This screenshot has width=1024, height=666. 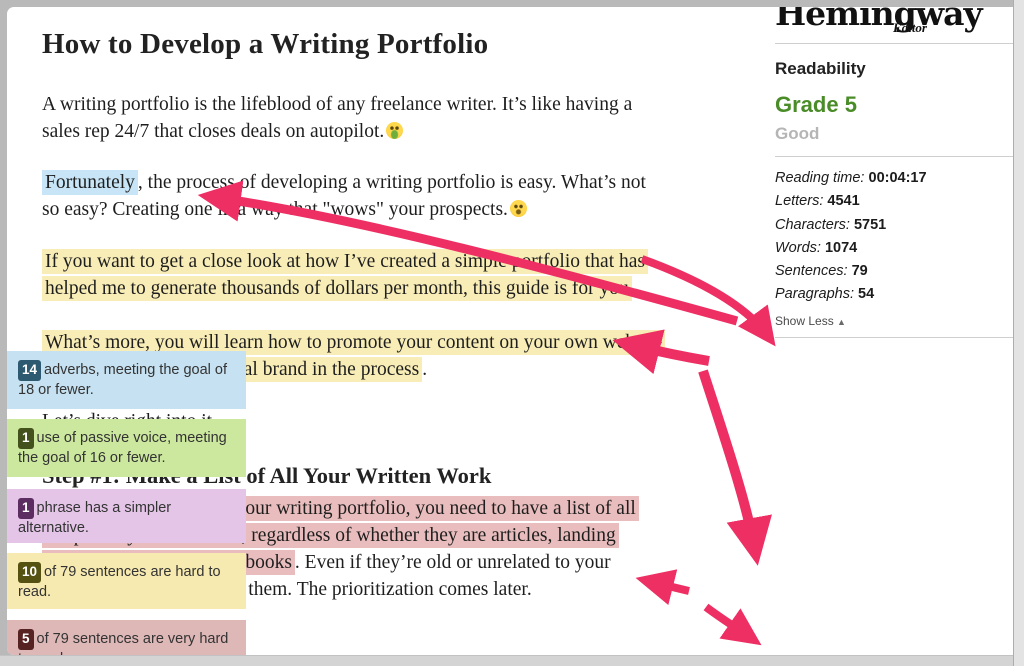 I want to click on stat-label: Paragraphs:, so click(x=814, y=294).